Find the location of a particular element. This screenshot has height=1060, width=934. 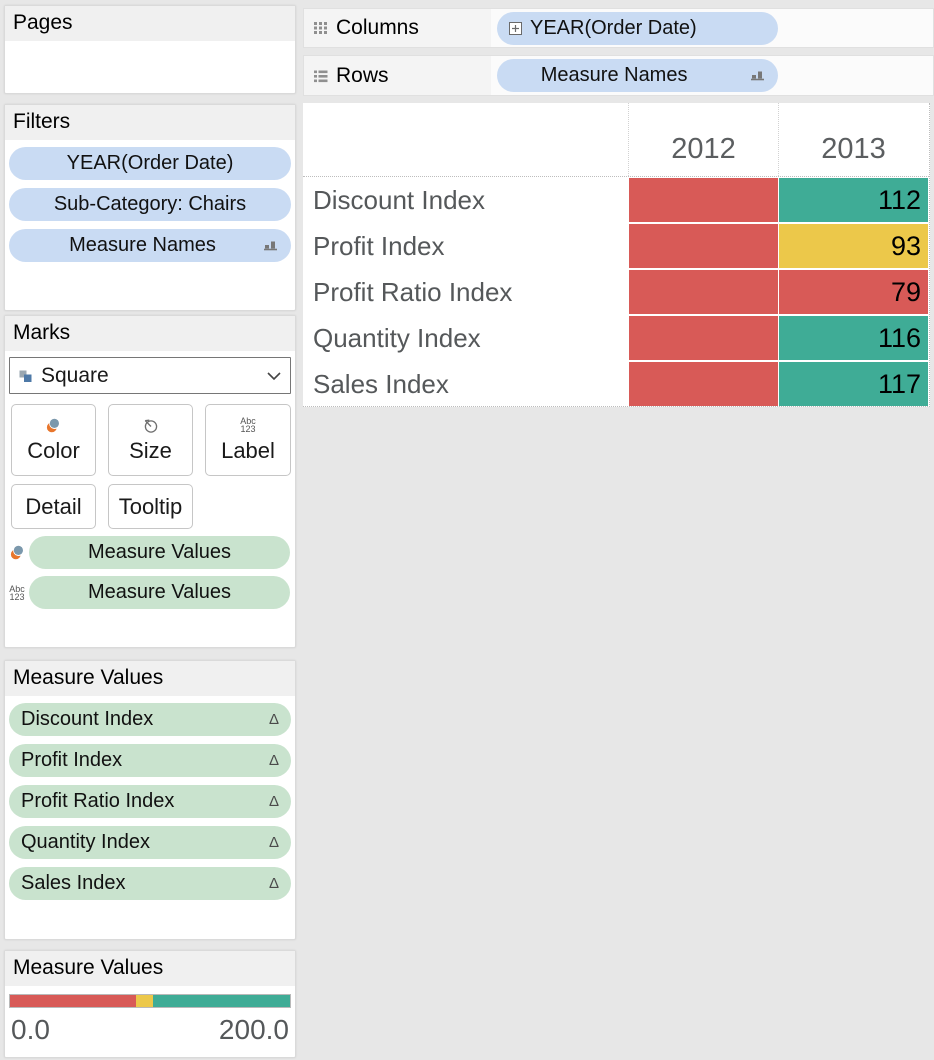

table-row-quantity-index: Quantity Index 116 is located at coordinates (616, 338).